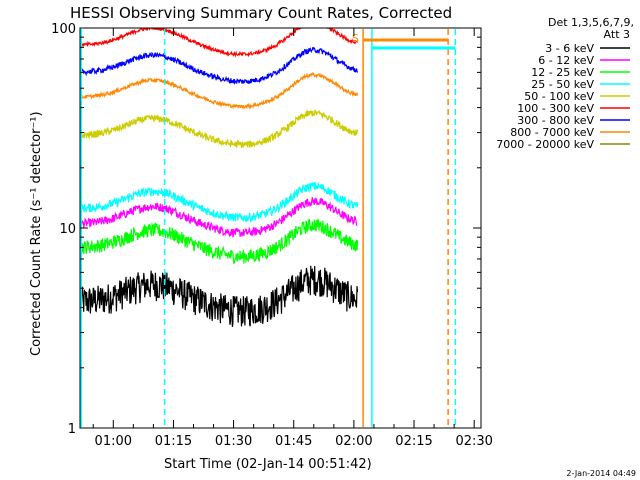 This screenshot has width=640, height=480. What do you see at coordinates (559, 96) in the screenshot?
I see `legend-entry: 50 - 100 keV` at bounding box center [559, 96].